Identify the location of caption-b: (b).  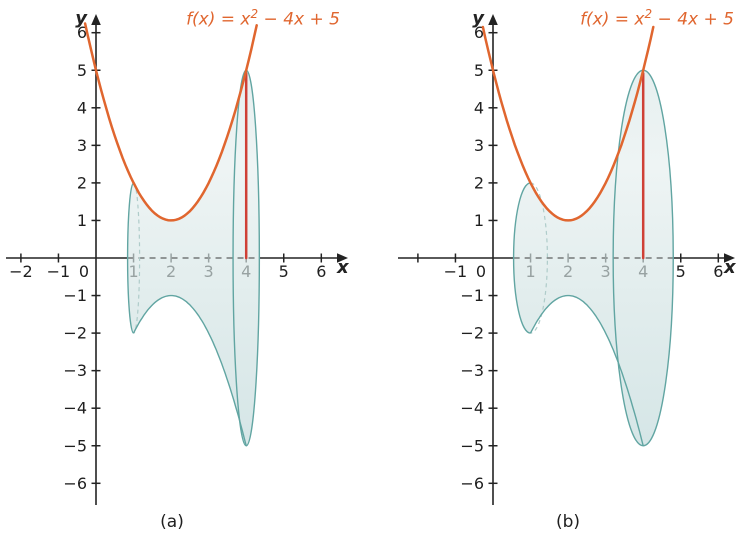
(568, 522).